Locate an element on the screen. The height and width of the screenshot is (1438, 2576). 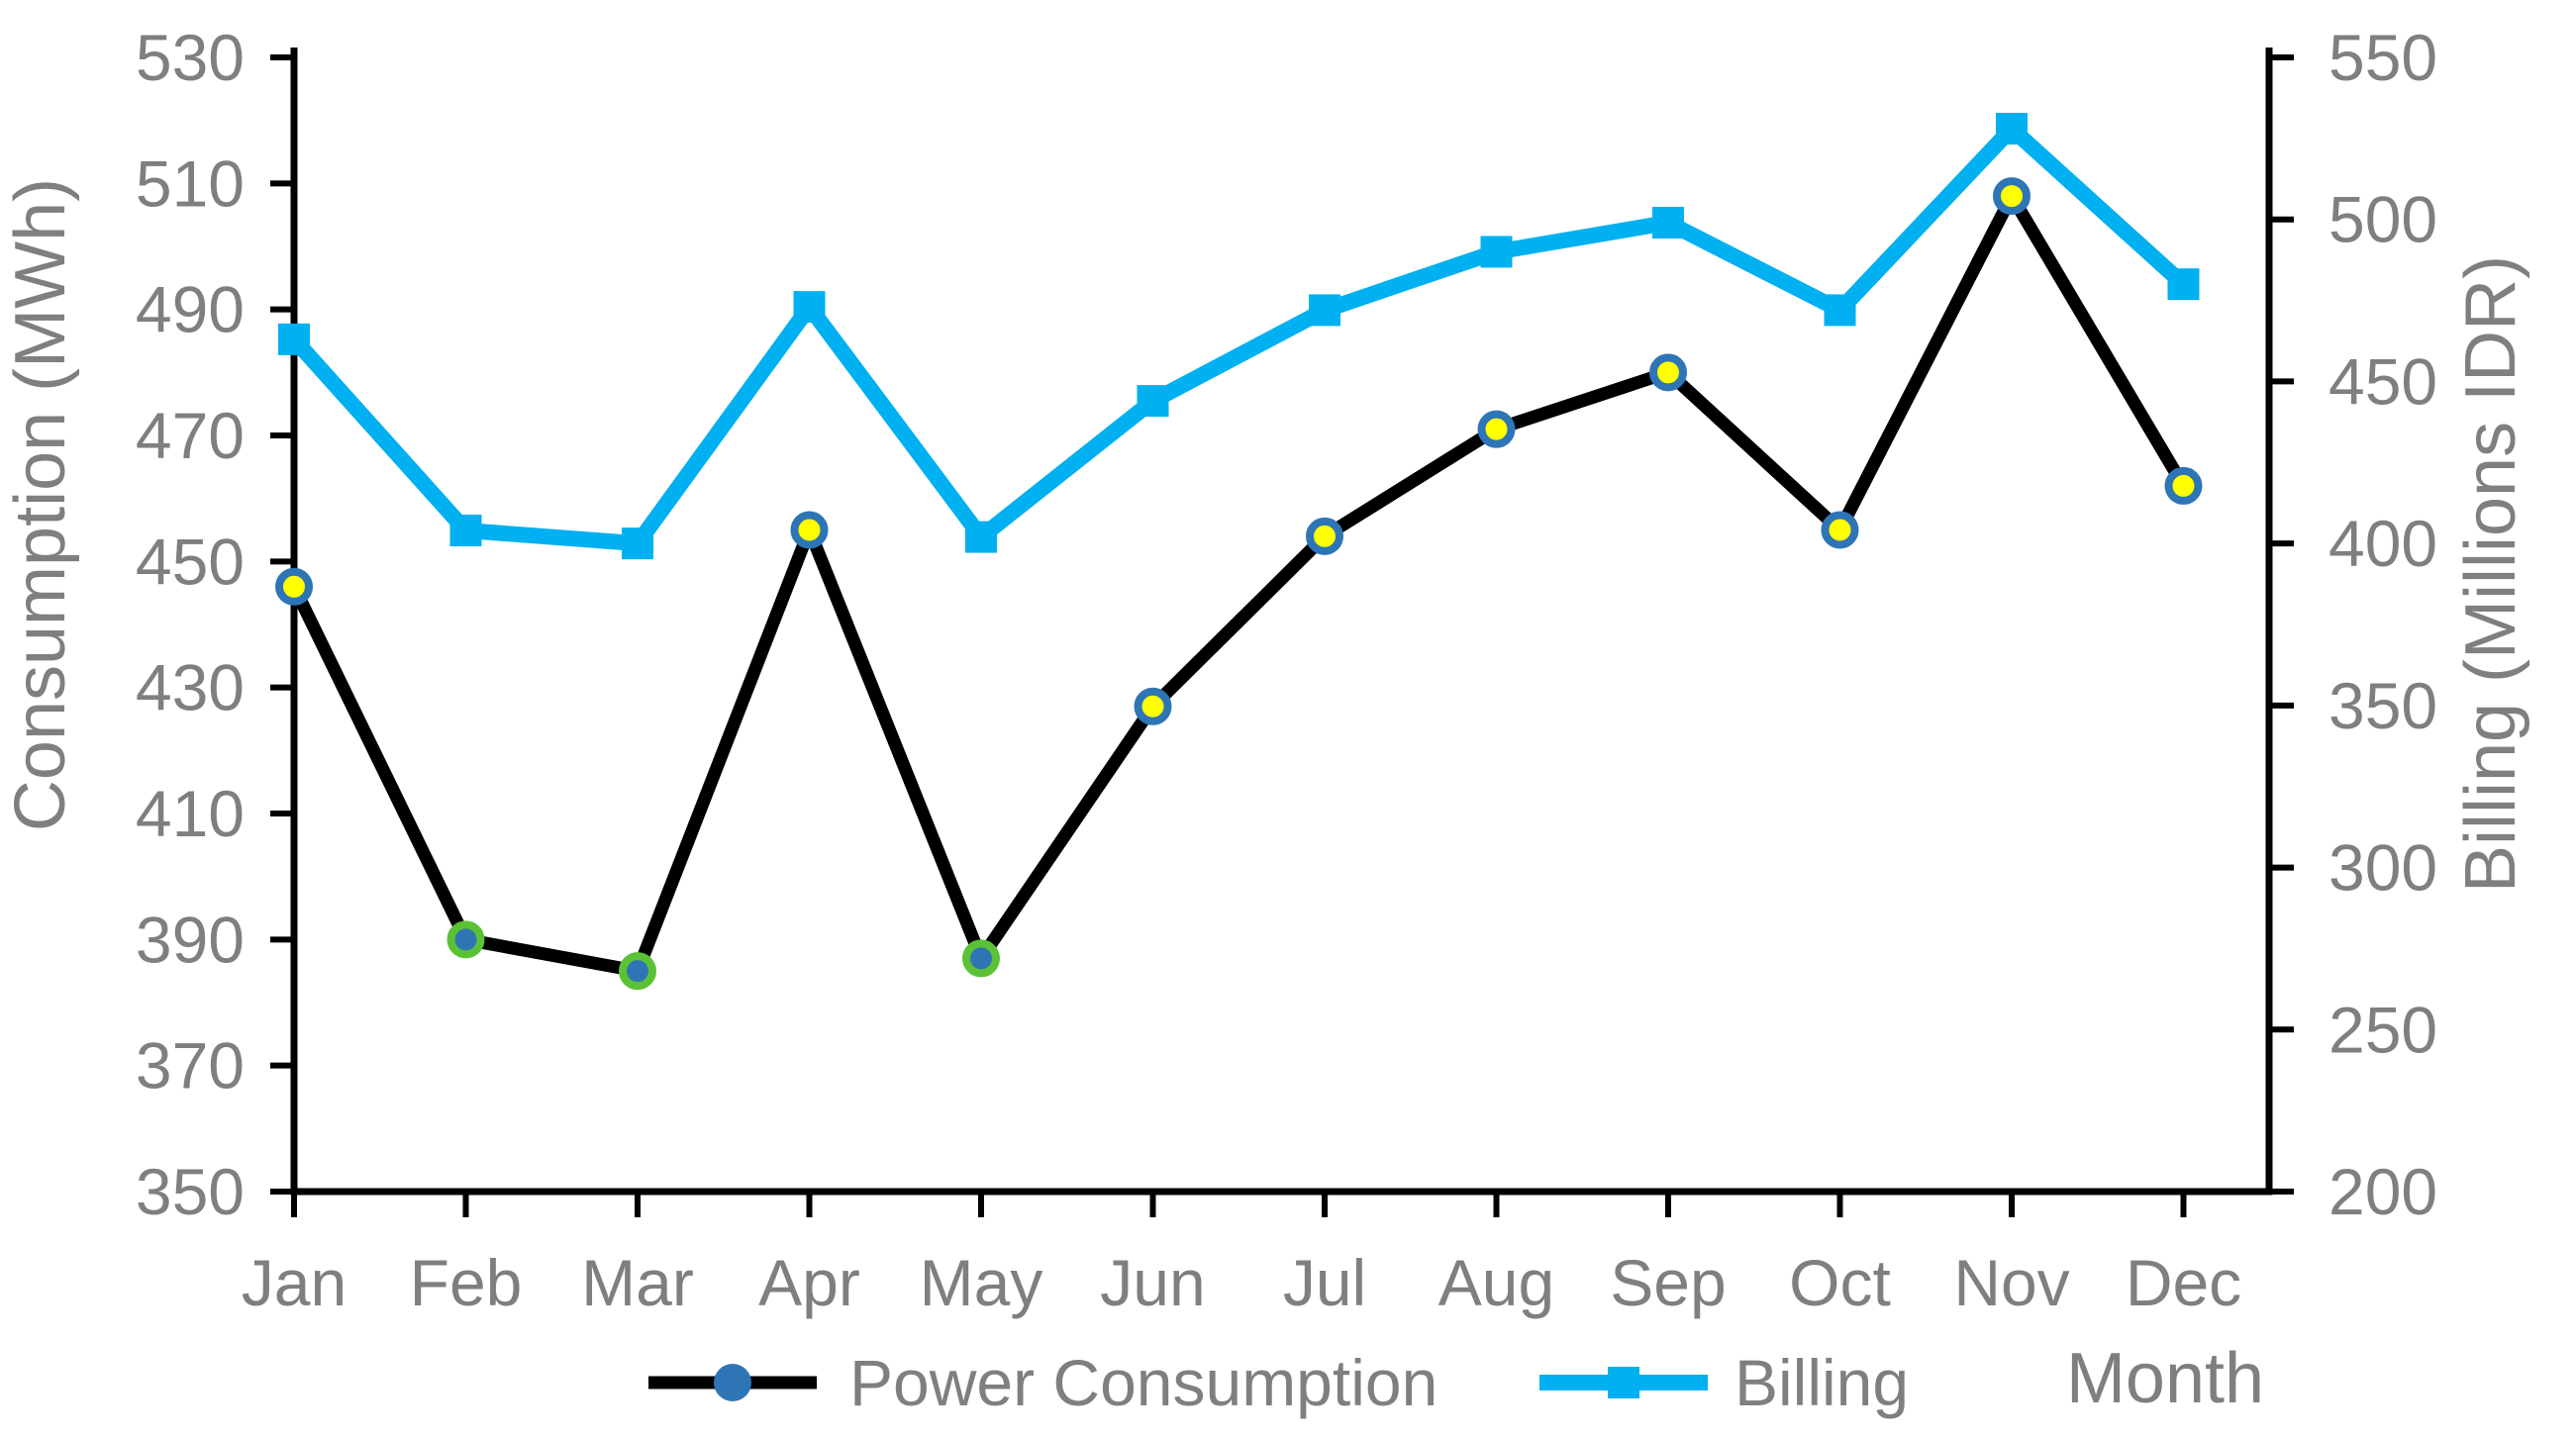
month-label-Jun: Jun is located at coordinates (1152, 1283).